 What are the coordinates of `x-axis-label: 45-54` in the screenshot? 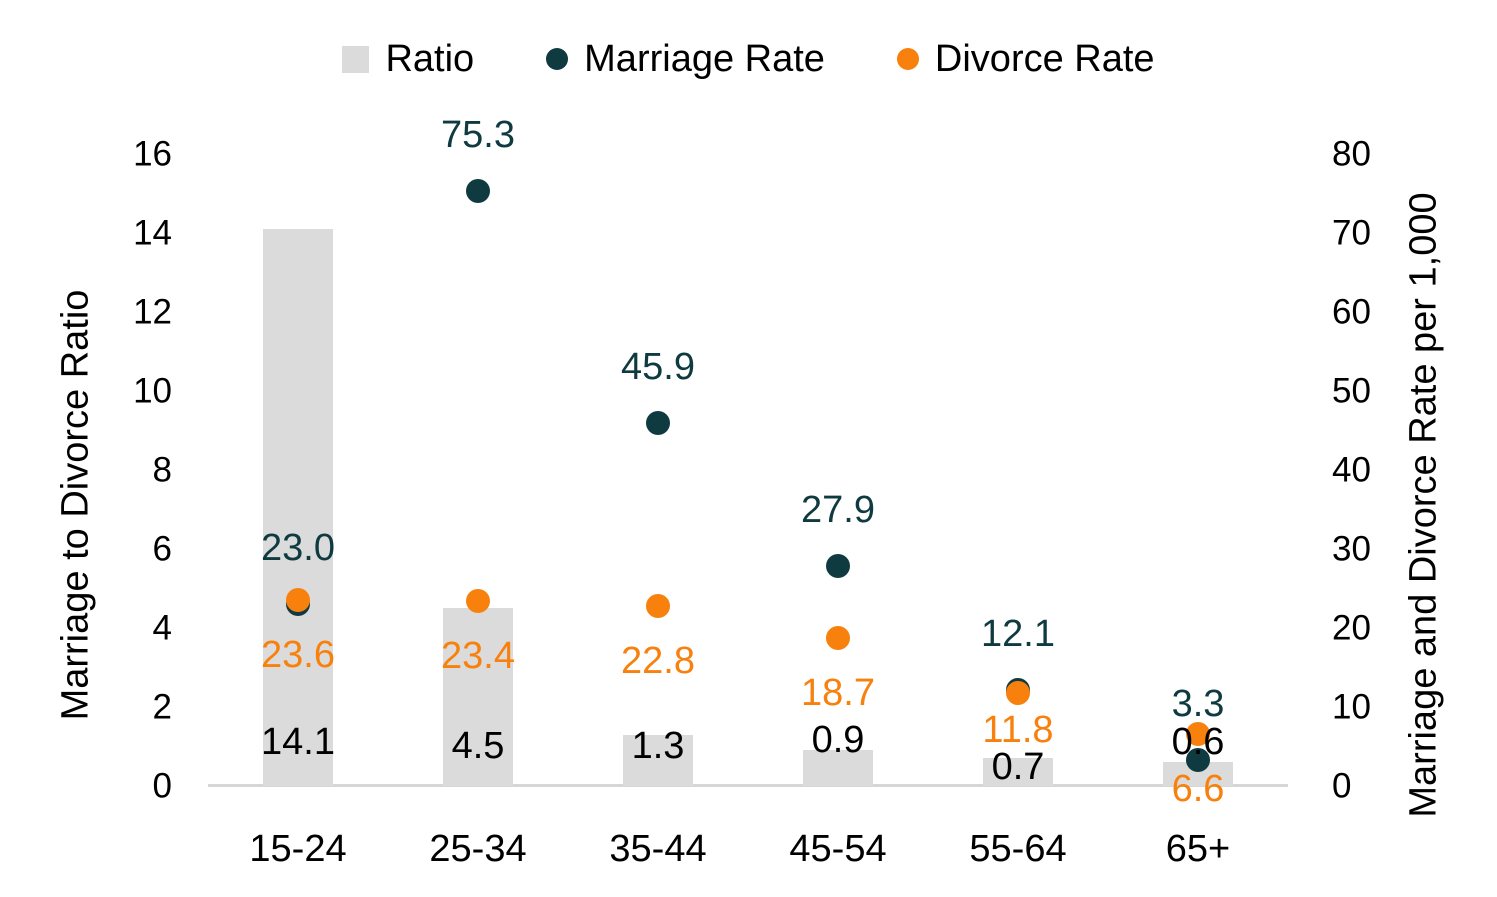 It's located at (838, 849).